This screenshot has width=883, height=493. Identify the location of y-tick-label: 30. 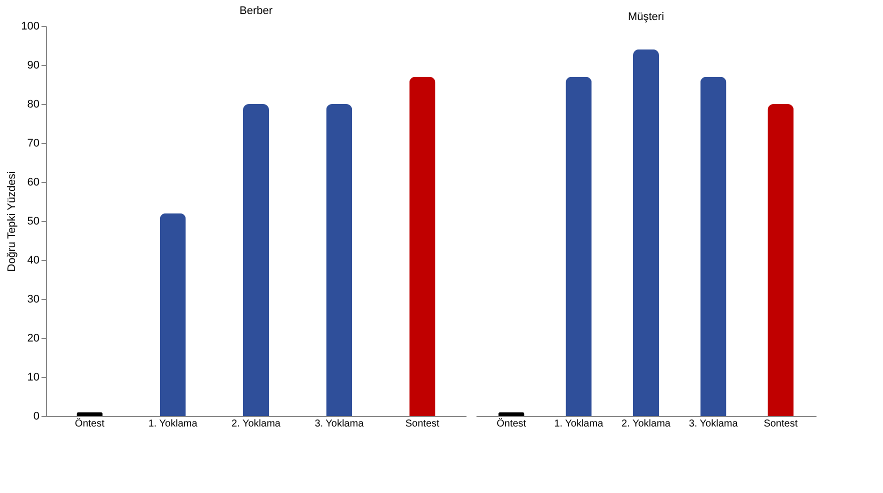
(33, 300).